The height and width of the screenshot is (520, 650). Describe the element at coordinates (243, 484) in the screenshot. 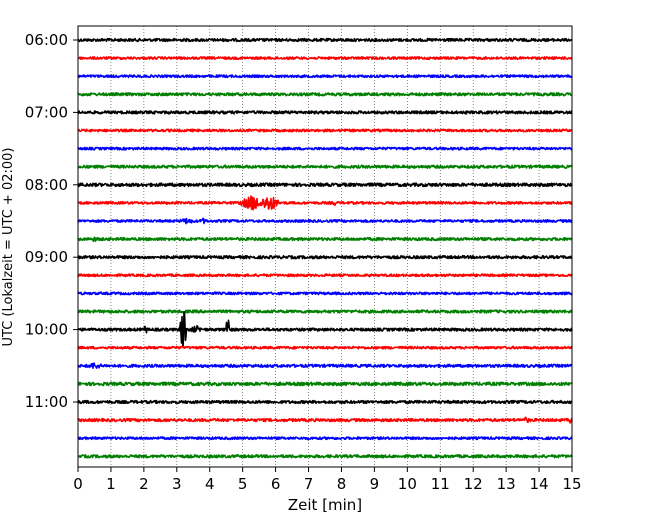

I see `x-tick-label: 5` at that location.